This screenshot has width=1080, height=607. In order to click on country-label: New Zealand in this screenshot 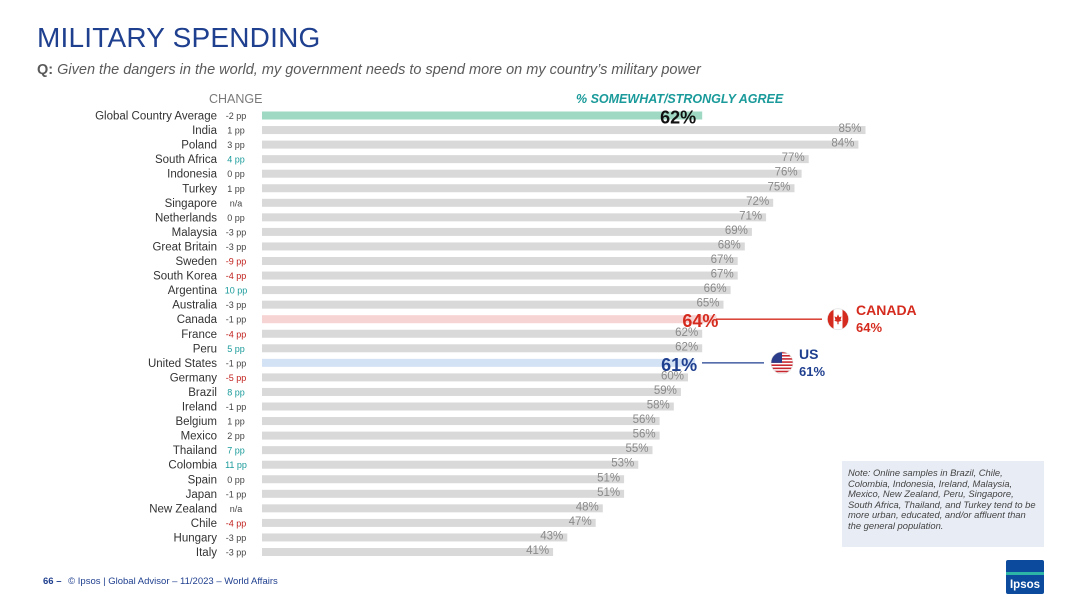, I will do `click(183, 509)`.